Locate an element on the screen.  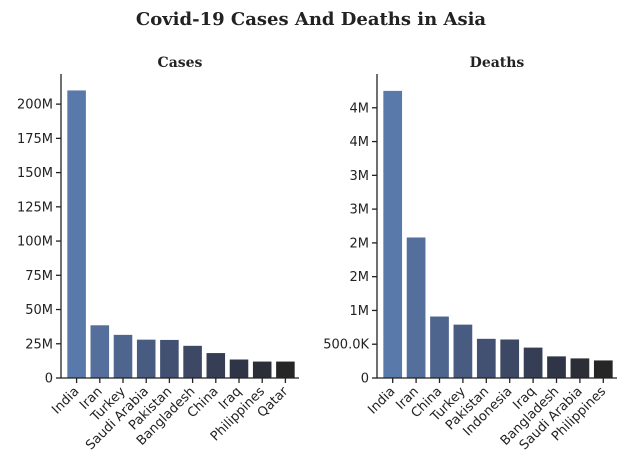
chart-title: Deaths is located at coordinates (497, 63).